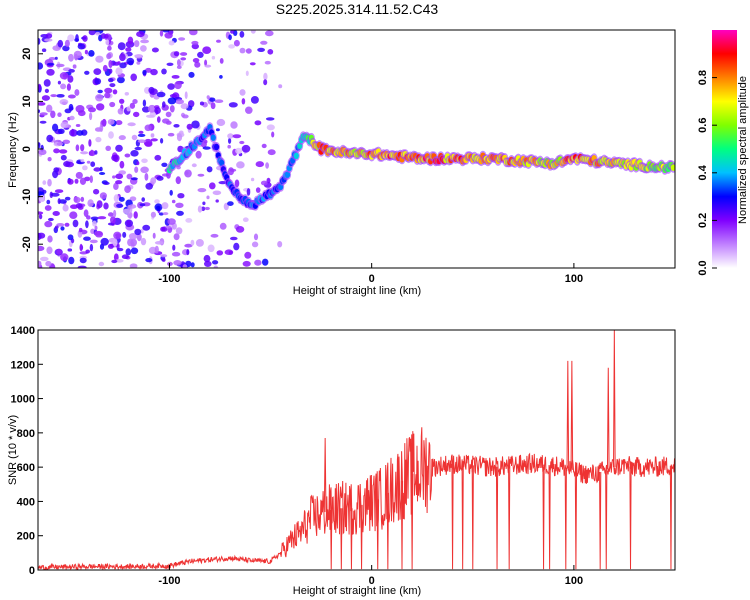  What do you see at coordinates (572, 415) in the screenshot?
I see `snr-spike` at bounding box center [572, 415].